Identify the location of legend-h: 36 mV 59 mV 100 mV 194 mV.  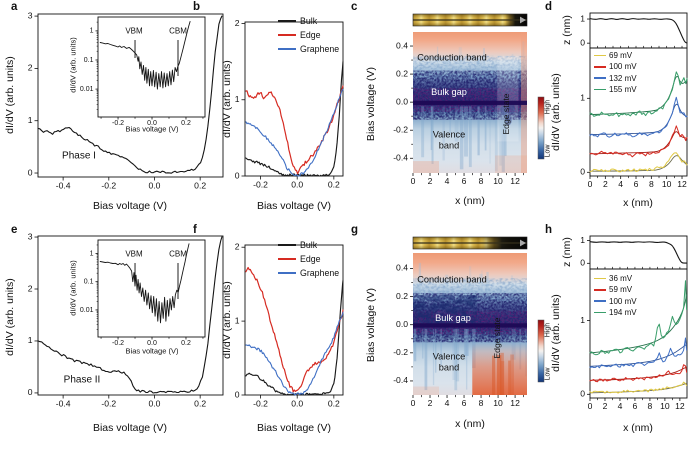
(615, 297).